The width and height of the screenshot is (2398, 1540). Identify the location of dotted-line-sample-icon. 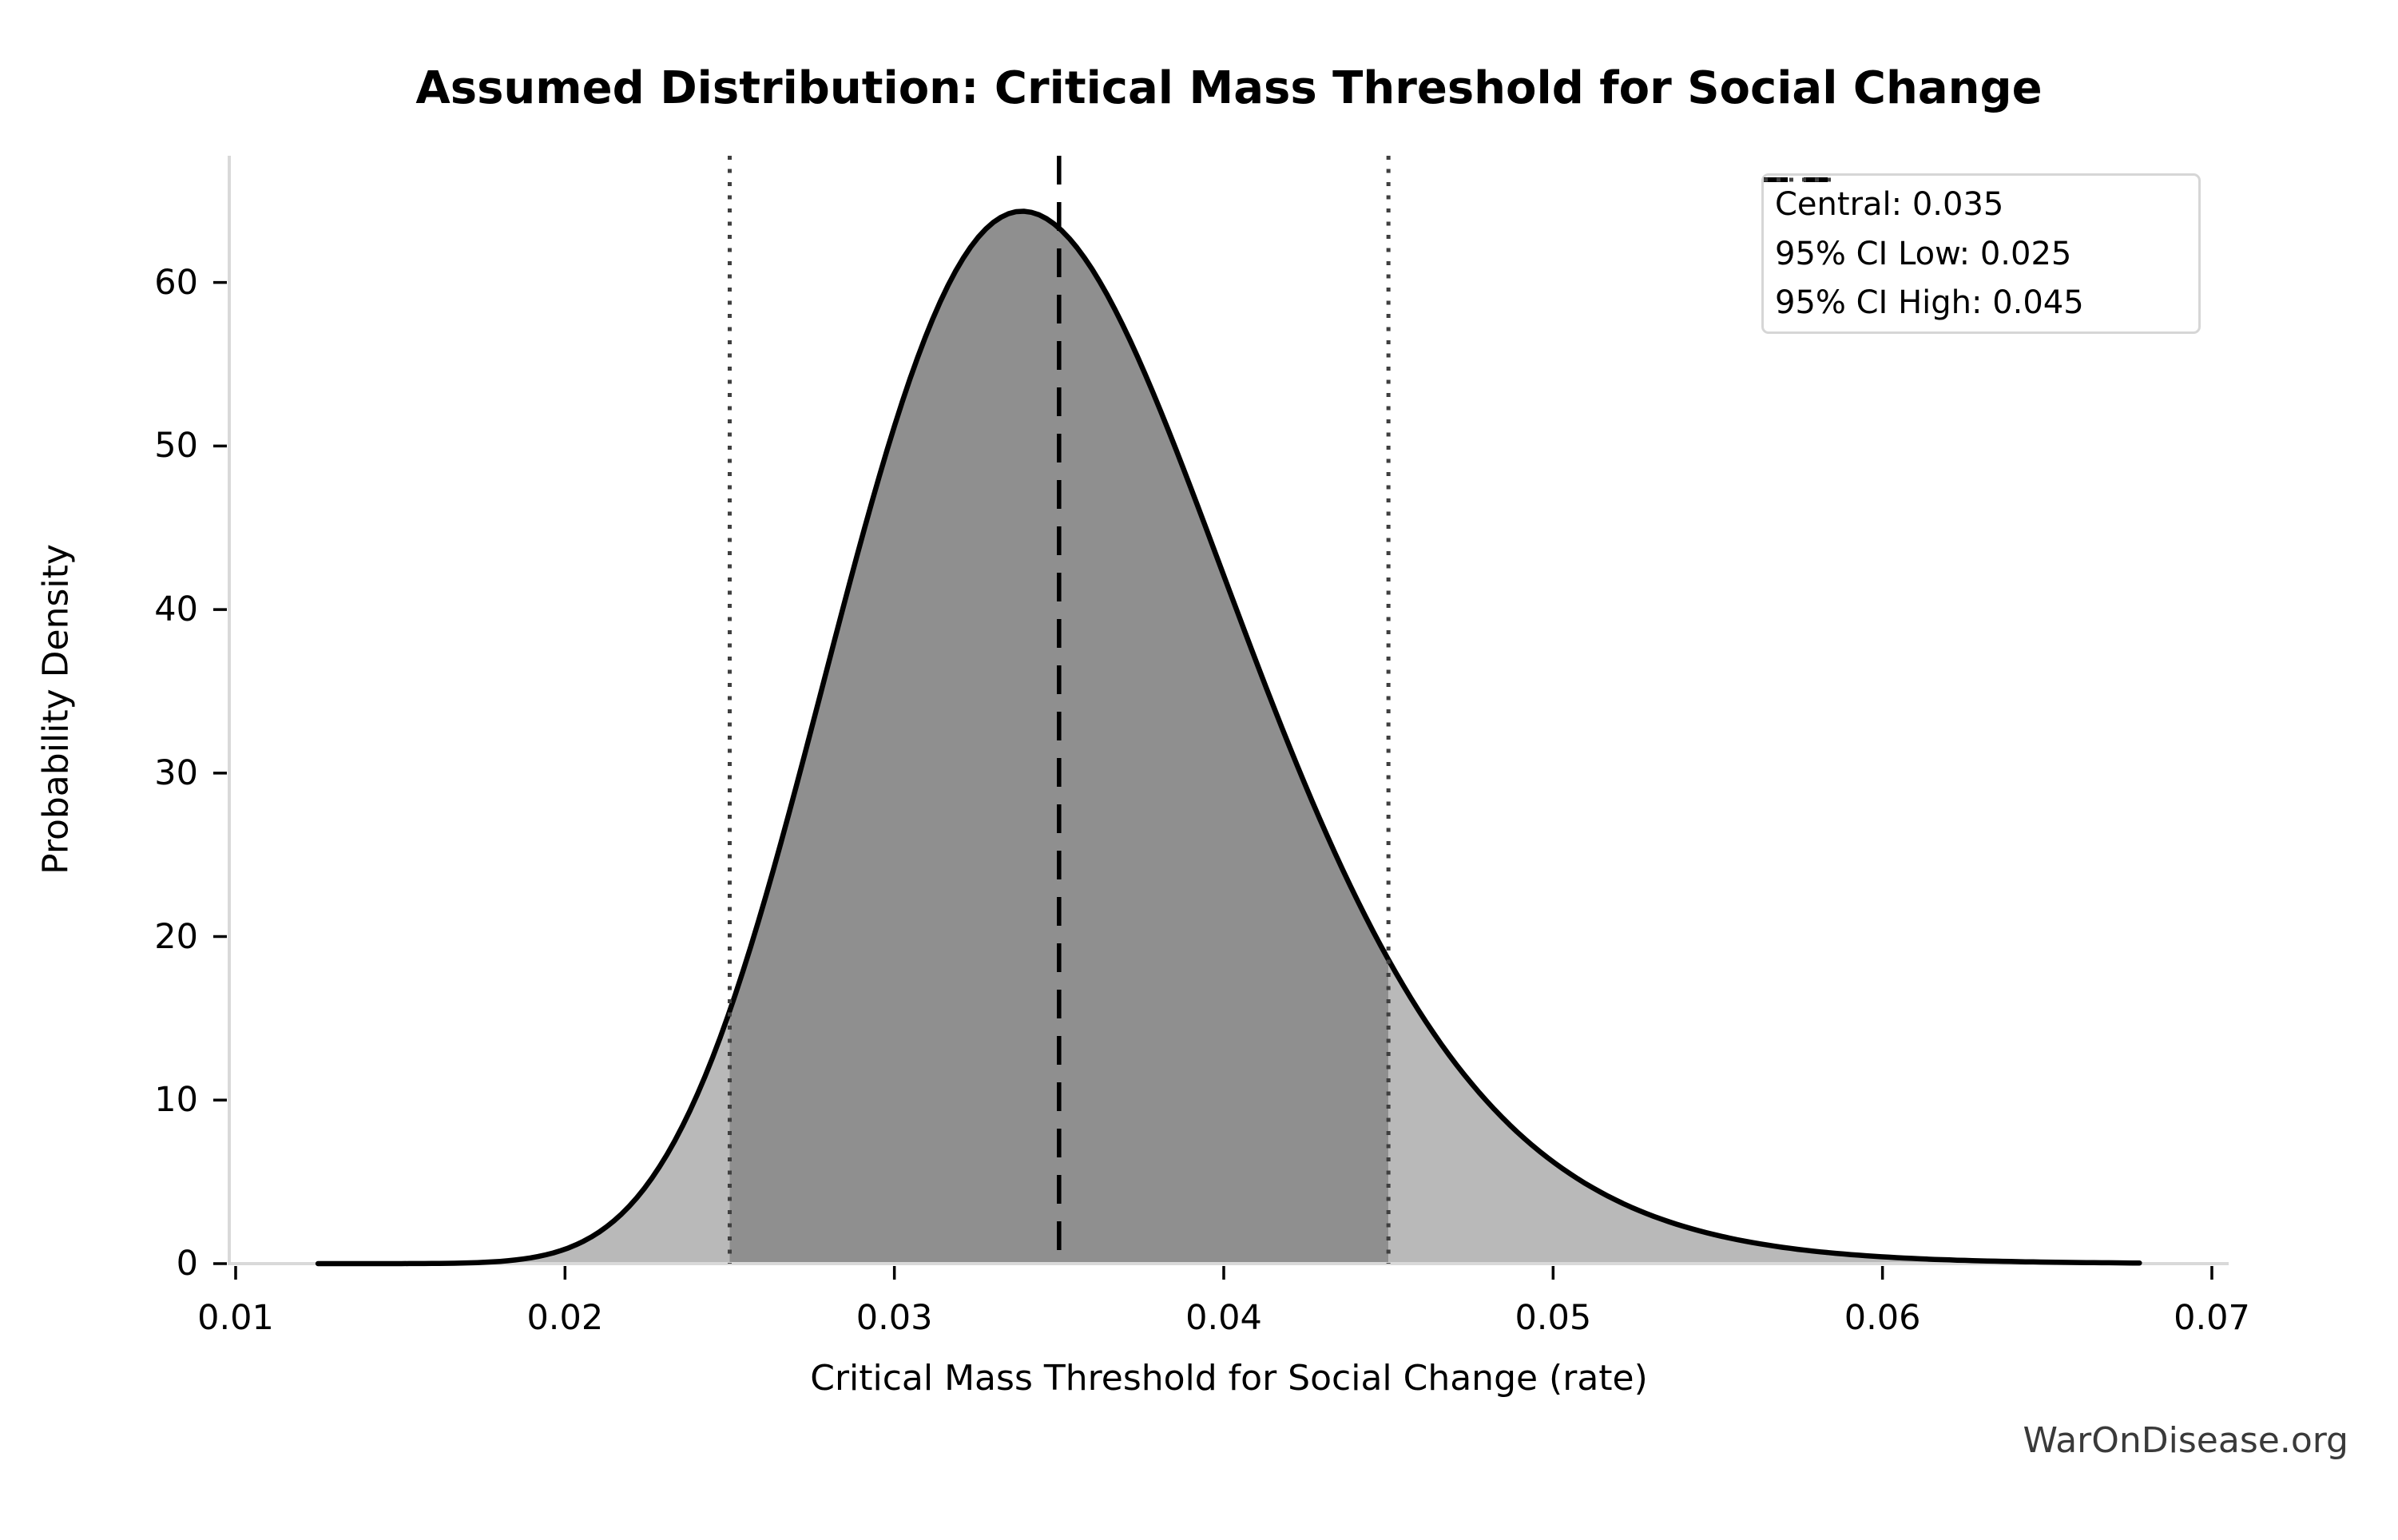
(1797, 180).